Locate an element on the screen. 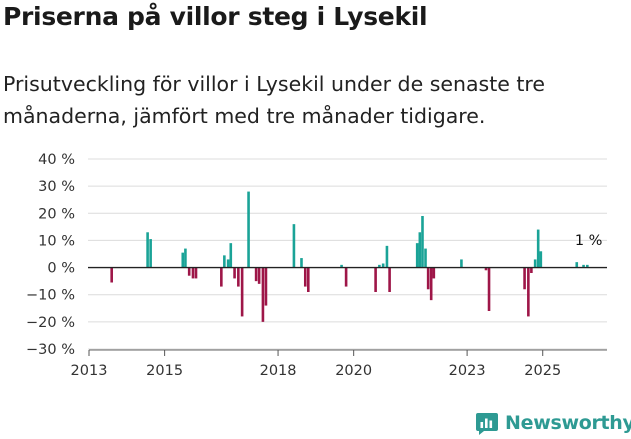 The height and width of the screenshot is (439, 631). chart-title: Priserna på villor steg i Lysekil is located at coordinates (215, 16).